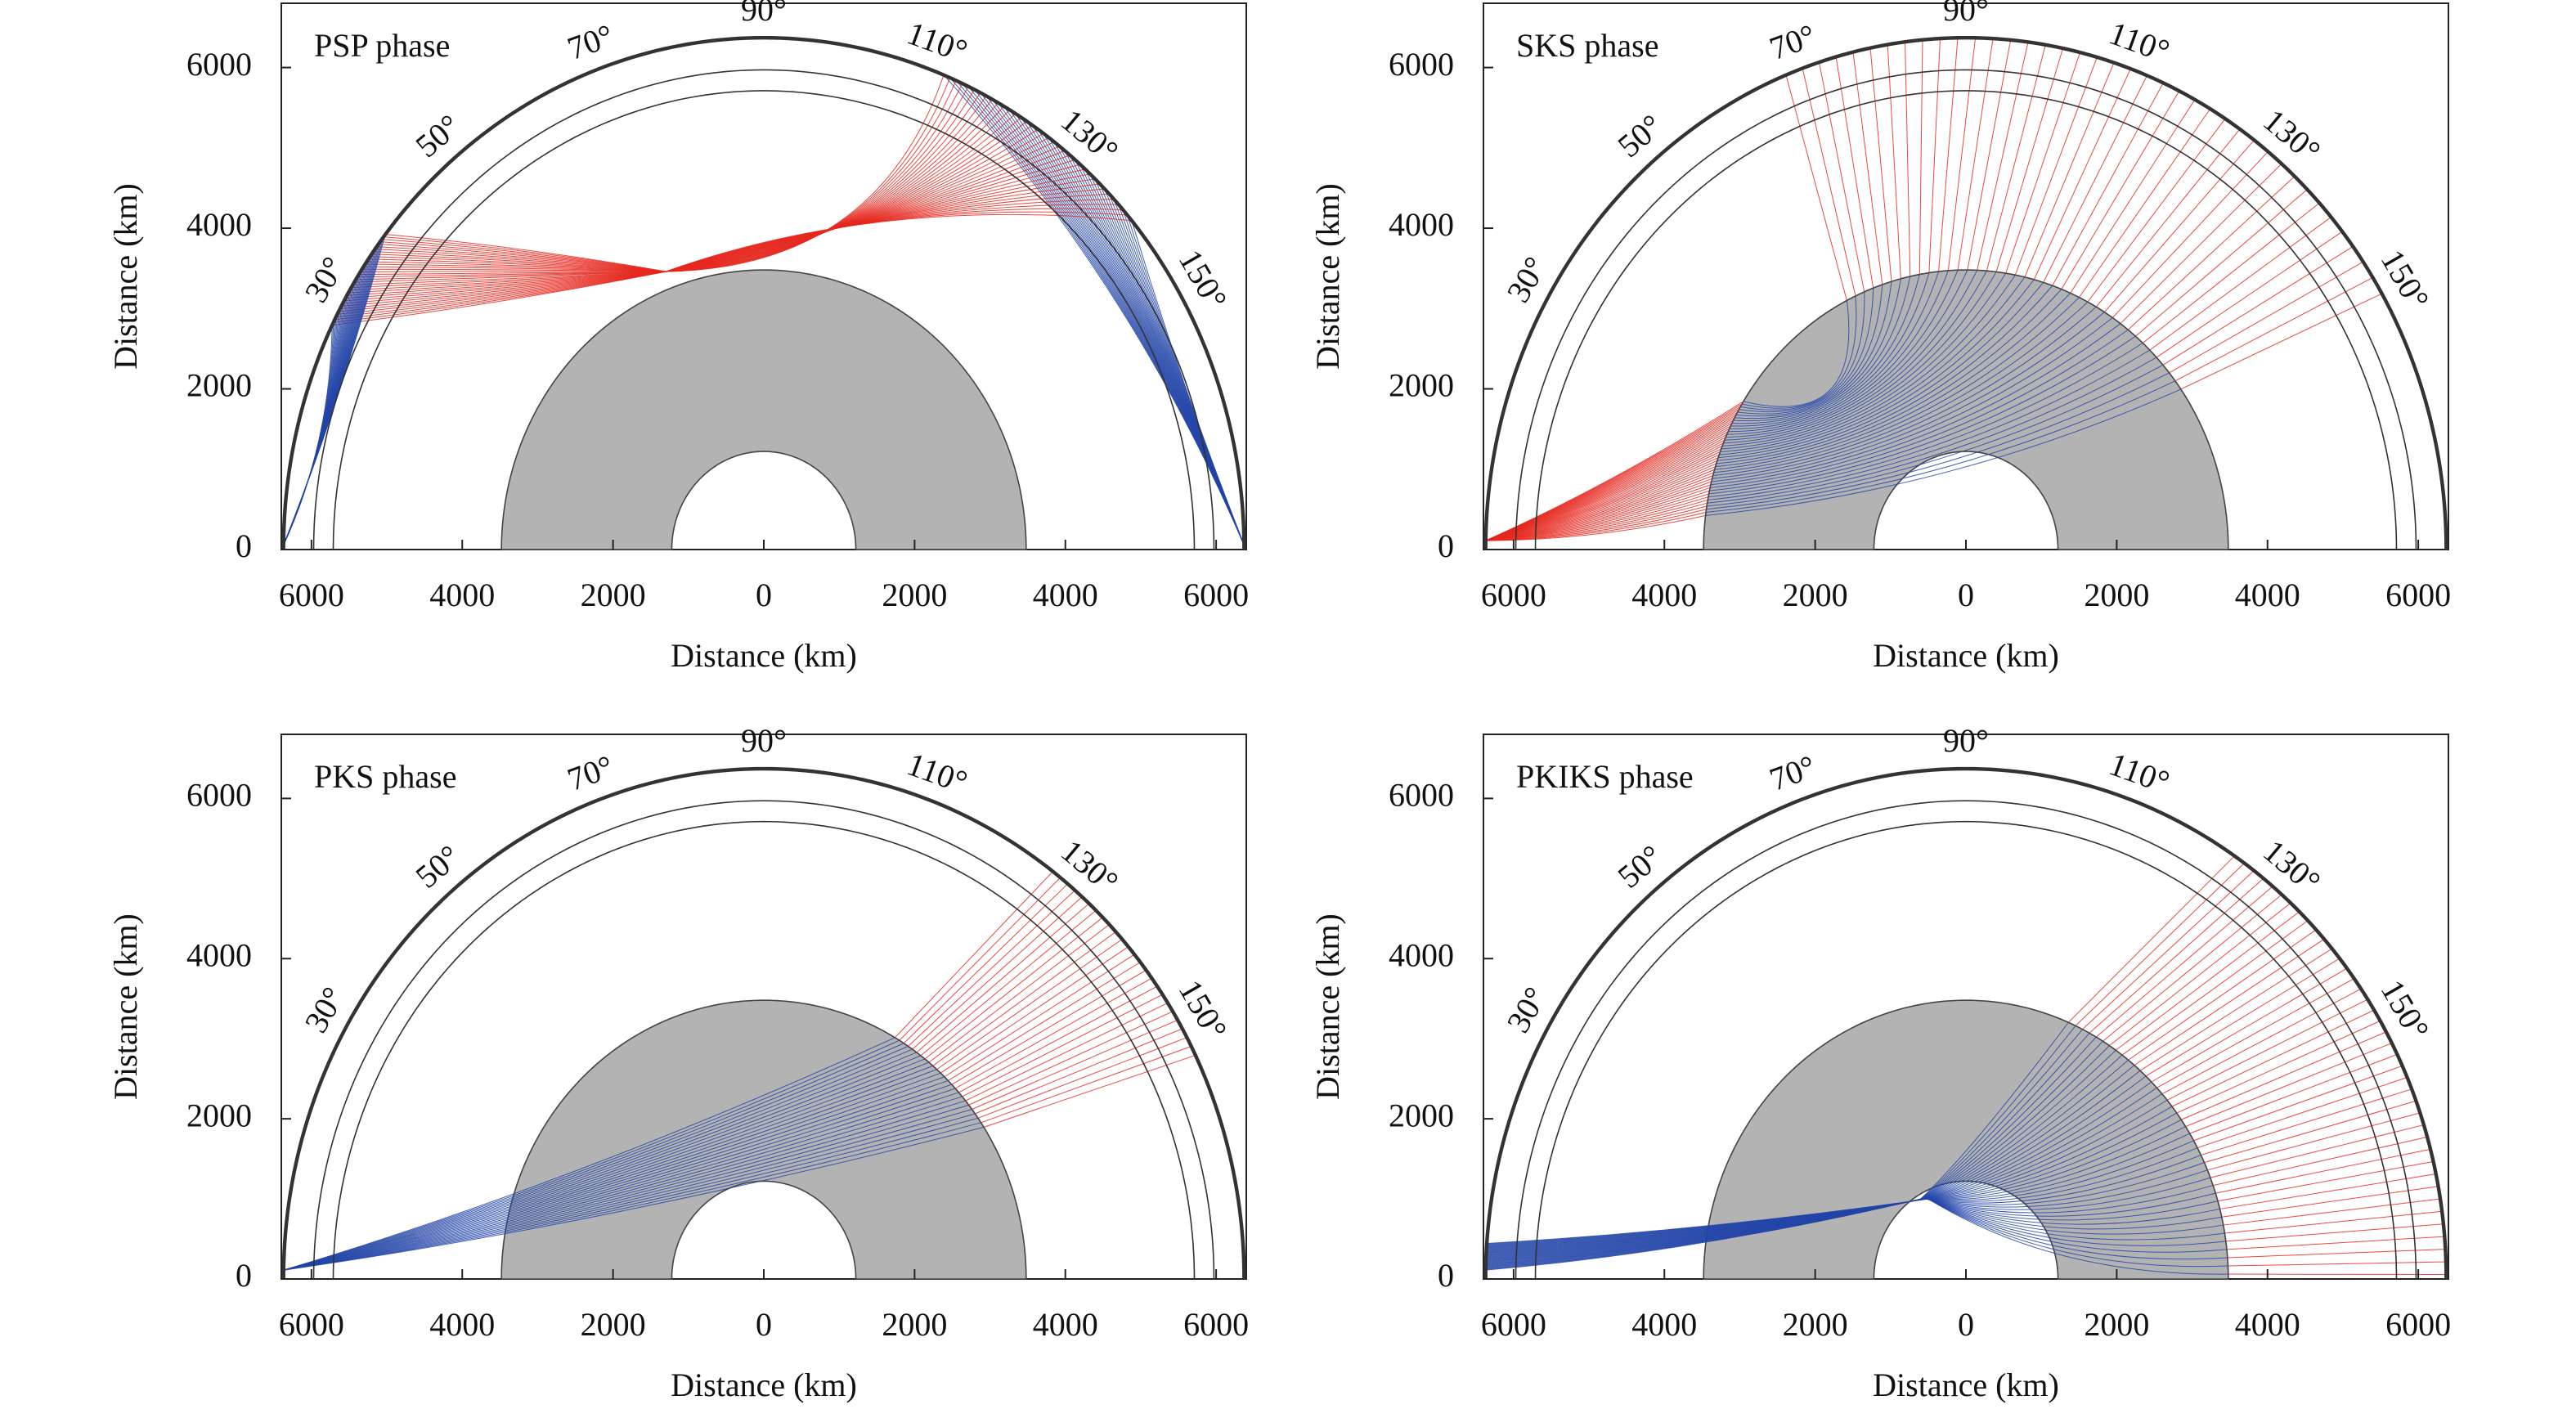 This screenshot has width=2576, height=1418. I want to click on outer-core, so click(764, 1139).